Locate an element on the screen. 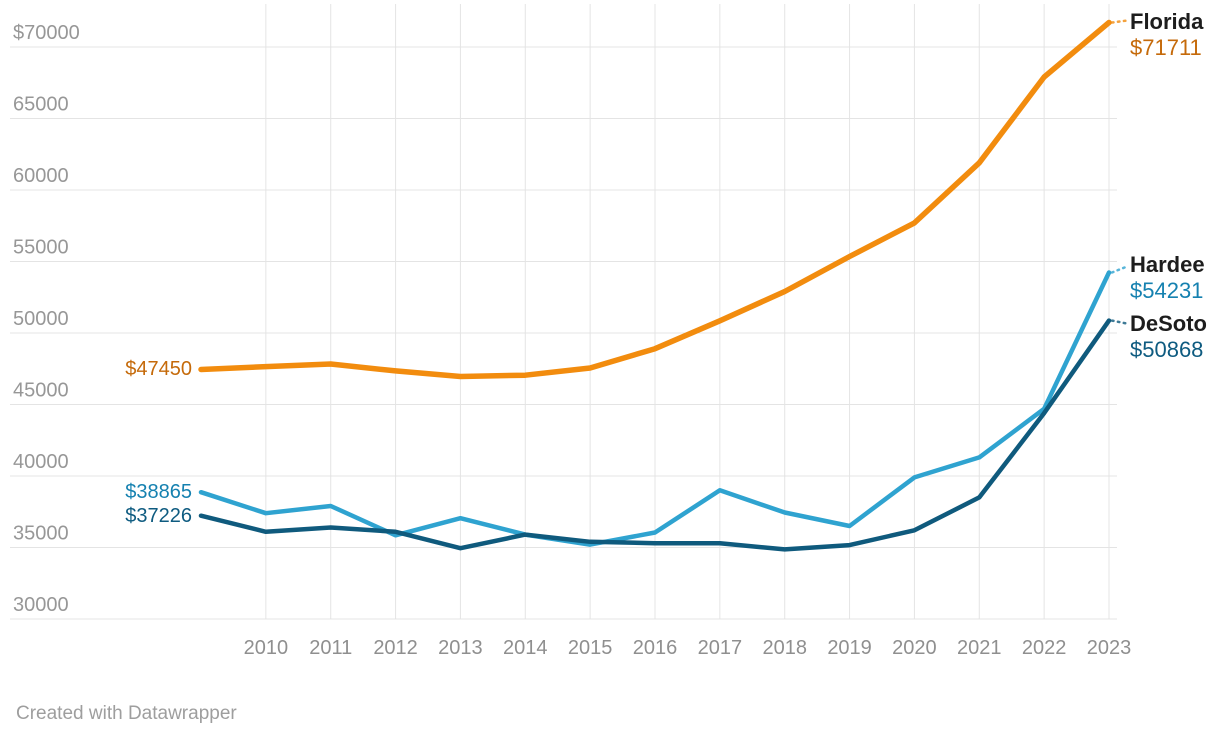 The height and width of the screenshot is (738, 1220). svg-text: 35000 is located at coordinates (41, 534).